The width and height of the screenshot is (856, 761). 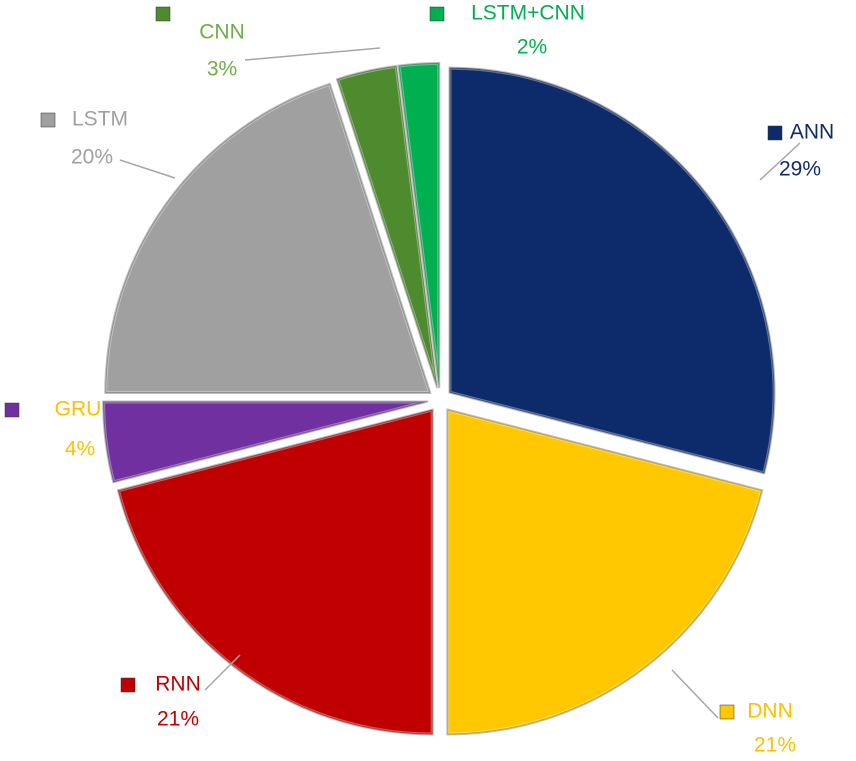 What do you see at coordinates (100, 119) in the screenshot?
I see `category-label: LSTM` at bounding box center [100, 119].